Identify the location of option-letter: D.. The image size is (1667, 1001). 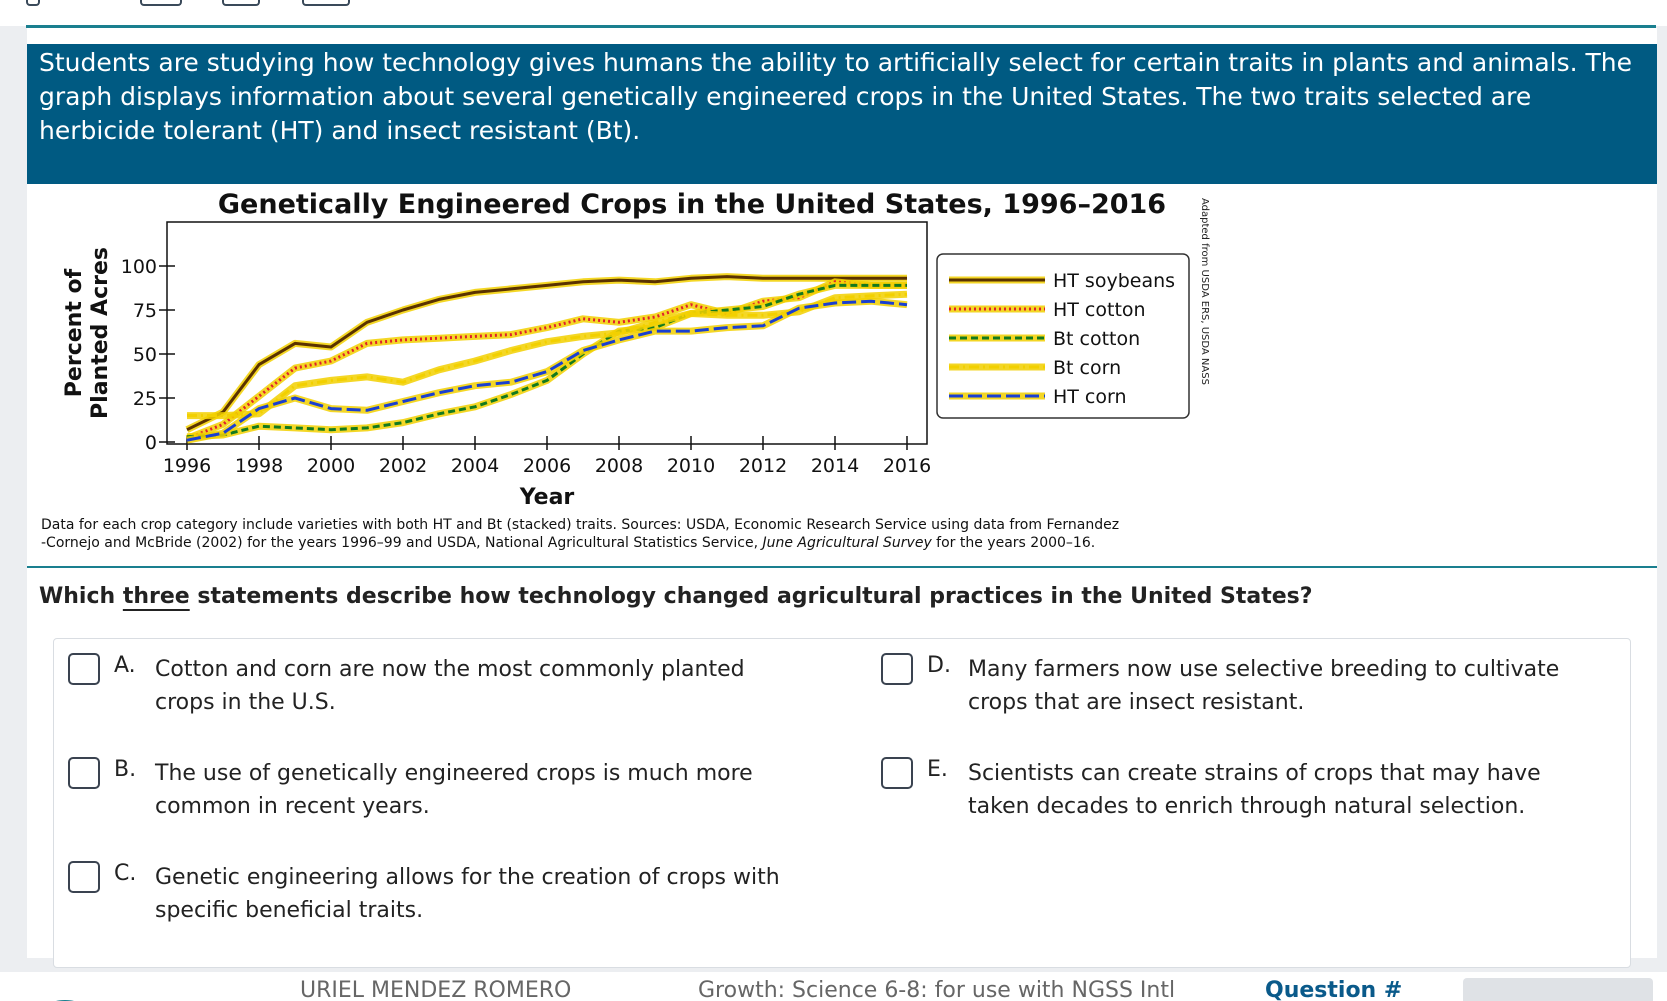
(939, 665).